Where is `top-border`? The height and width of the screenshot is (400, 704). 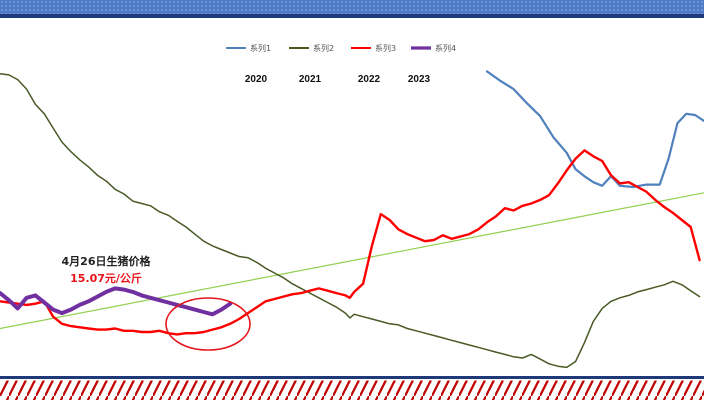
top-border is located at coordinates (352, 9).